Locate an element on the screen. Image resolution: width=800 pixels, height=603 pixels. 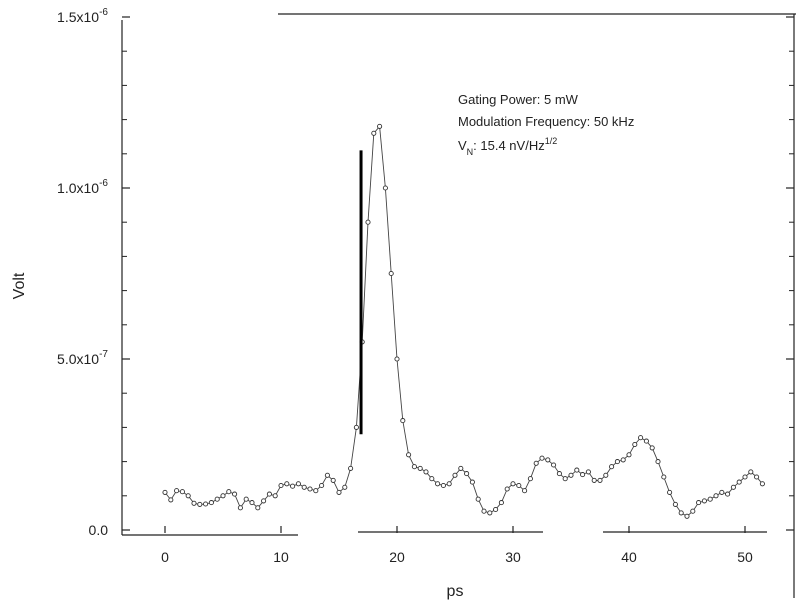
x-tick-label: 20 is located at coordinates (397, 557).